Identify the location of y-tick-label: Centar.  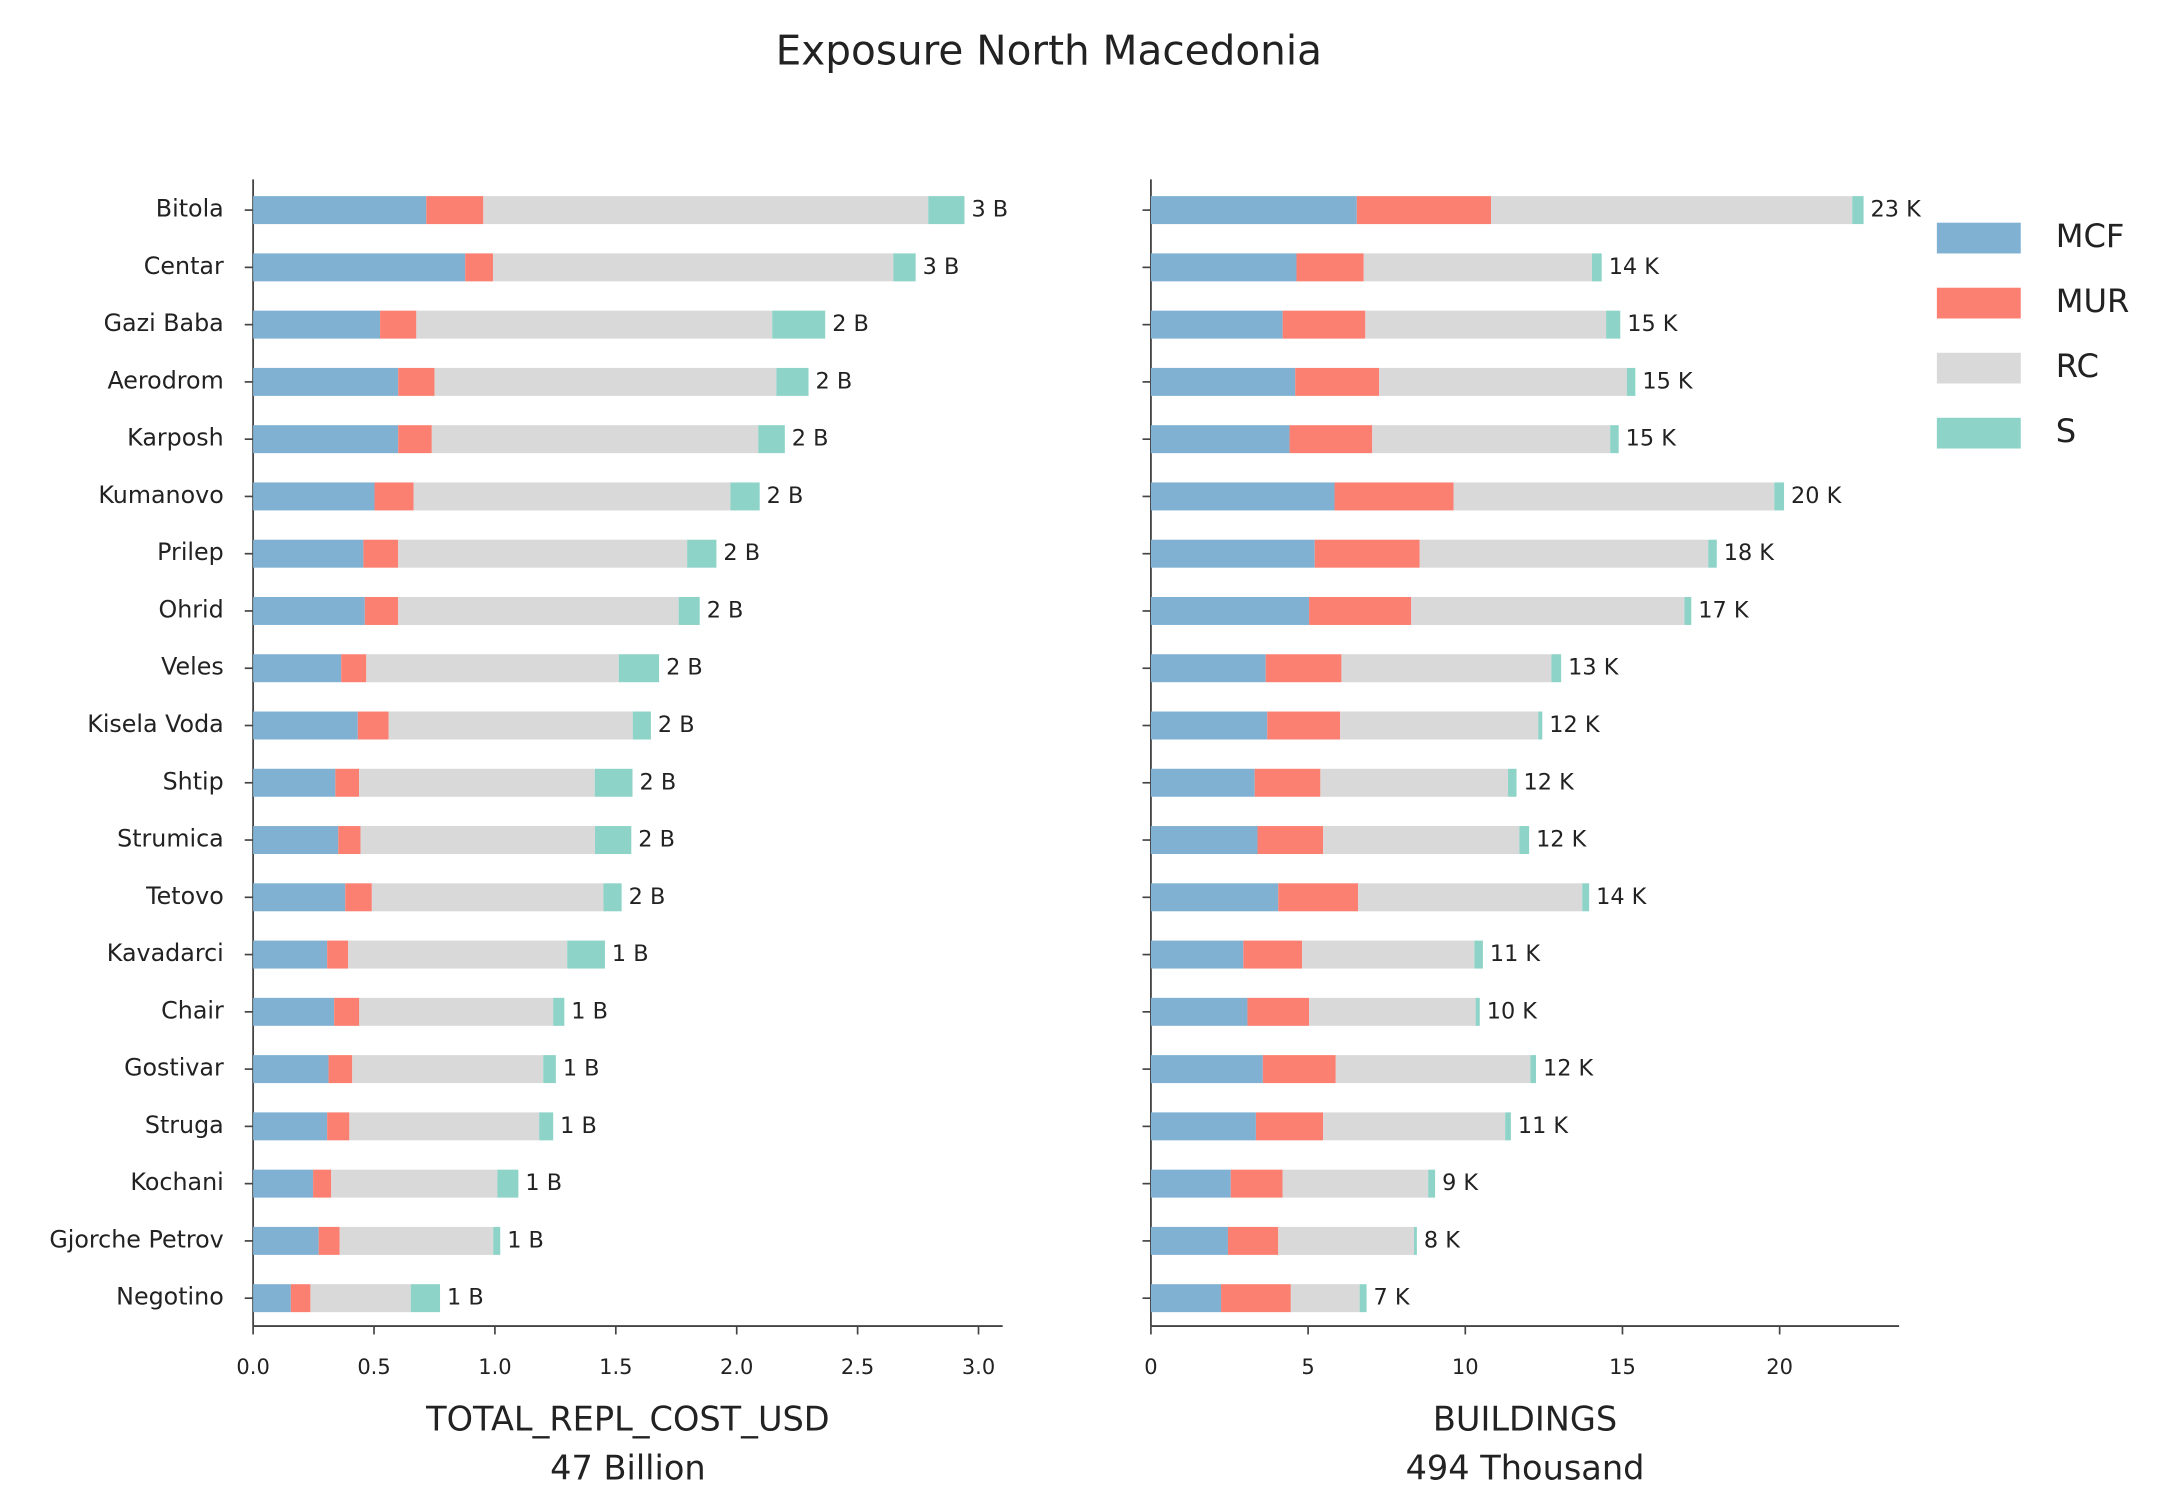
(184, 266).